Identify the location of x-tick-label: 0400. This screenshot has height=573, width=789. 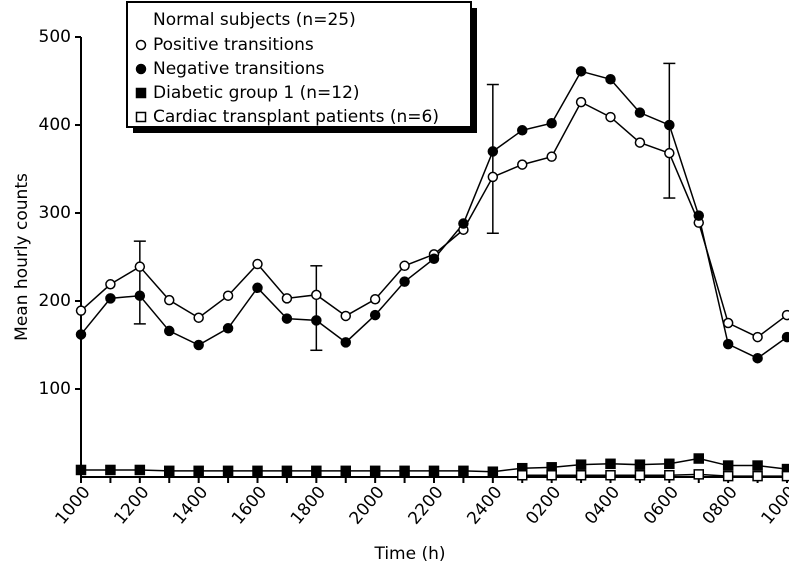
(602, 506).